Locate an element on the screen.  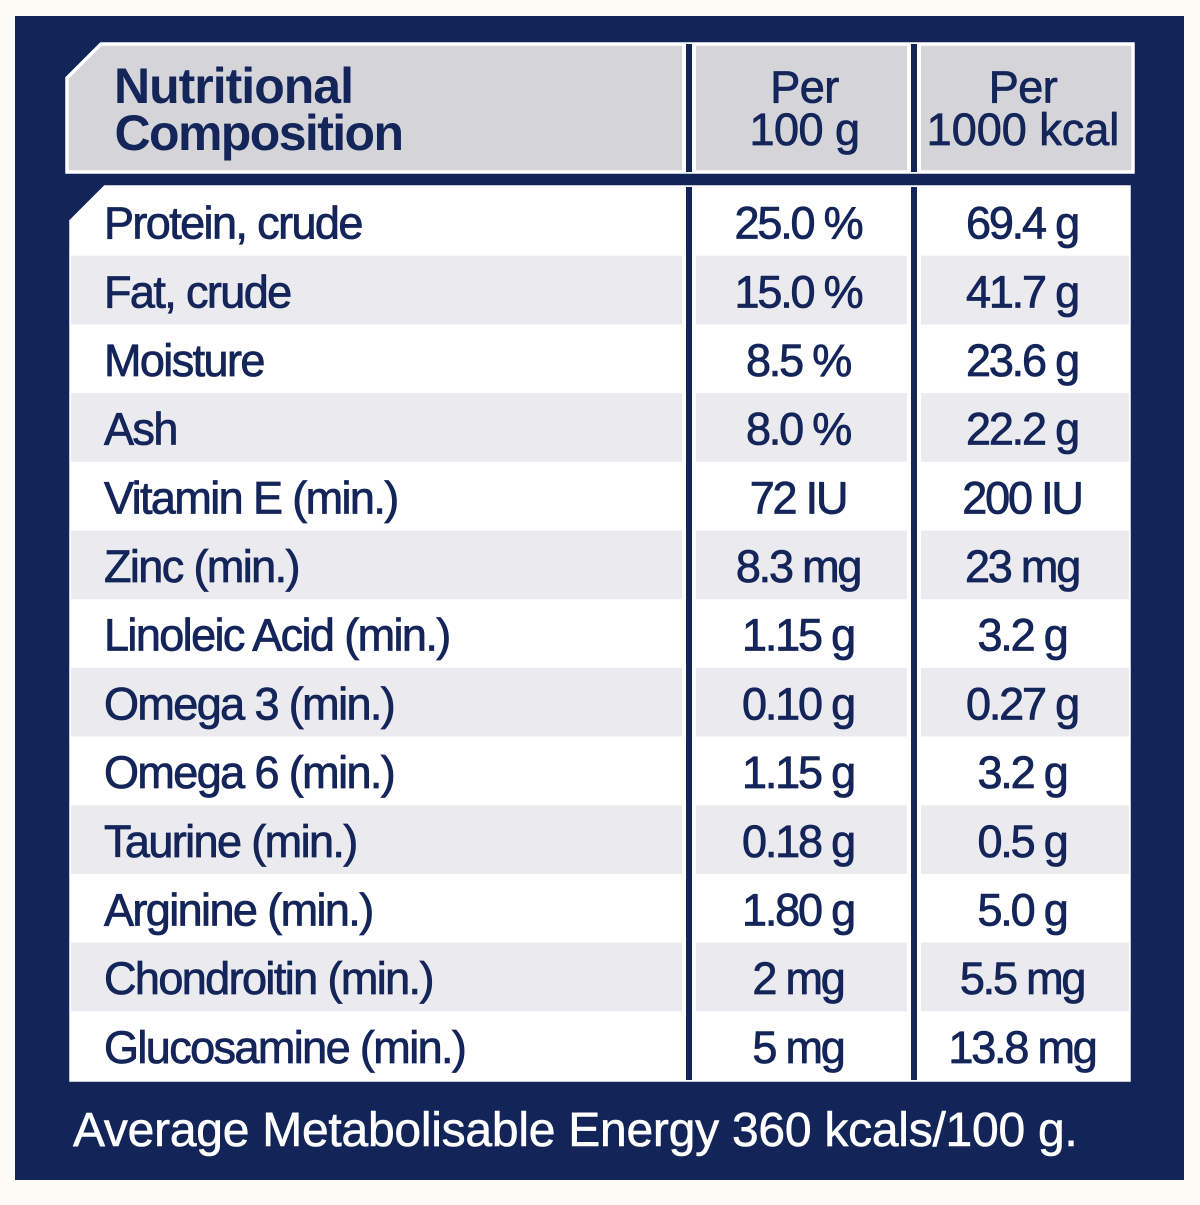
svg-text: 2 mg is located at coordinates (797, 978).